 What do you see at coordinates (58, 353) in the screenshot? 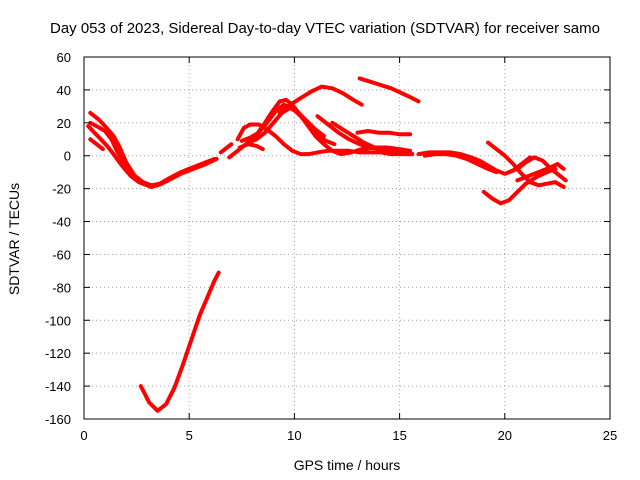
I see `y-tick-label: -120` at bounding box center [58, 353].